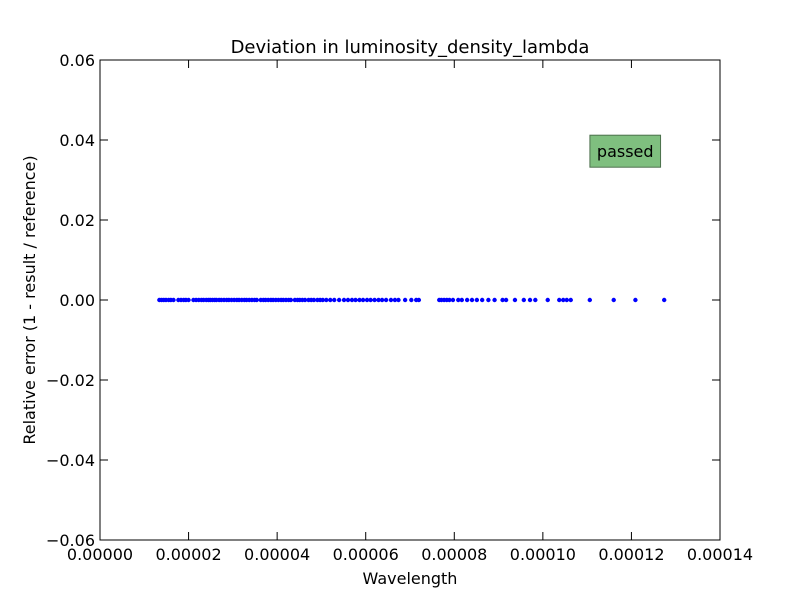  What do you see at coordinates (366, 554) in the screenshot?
I see `x-tick-label: 0.00006` at bounding box center [366, 554].